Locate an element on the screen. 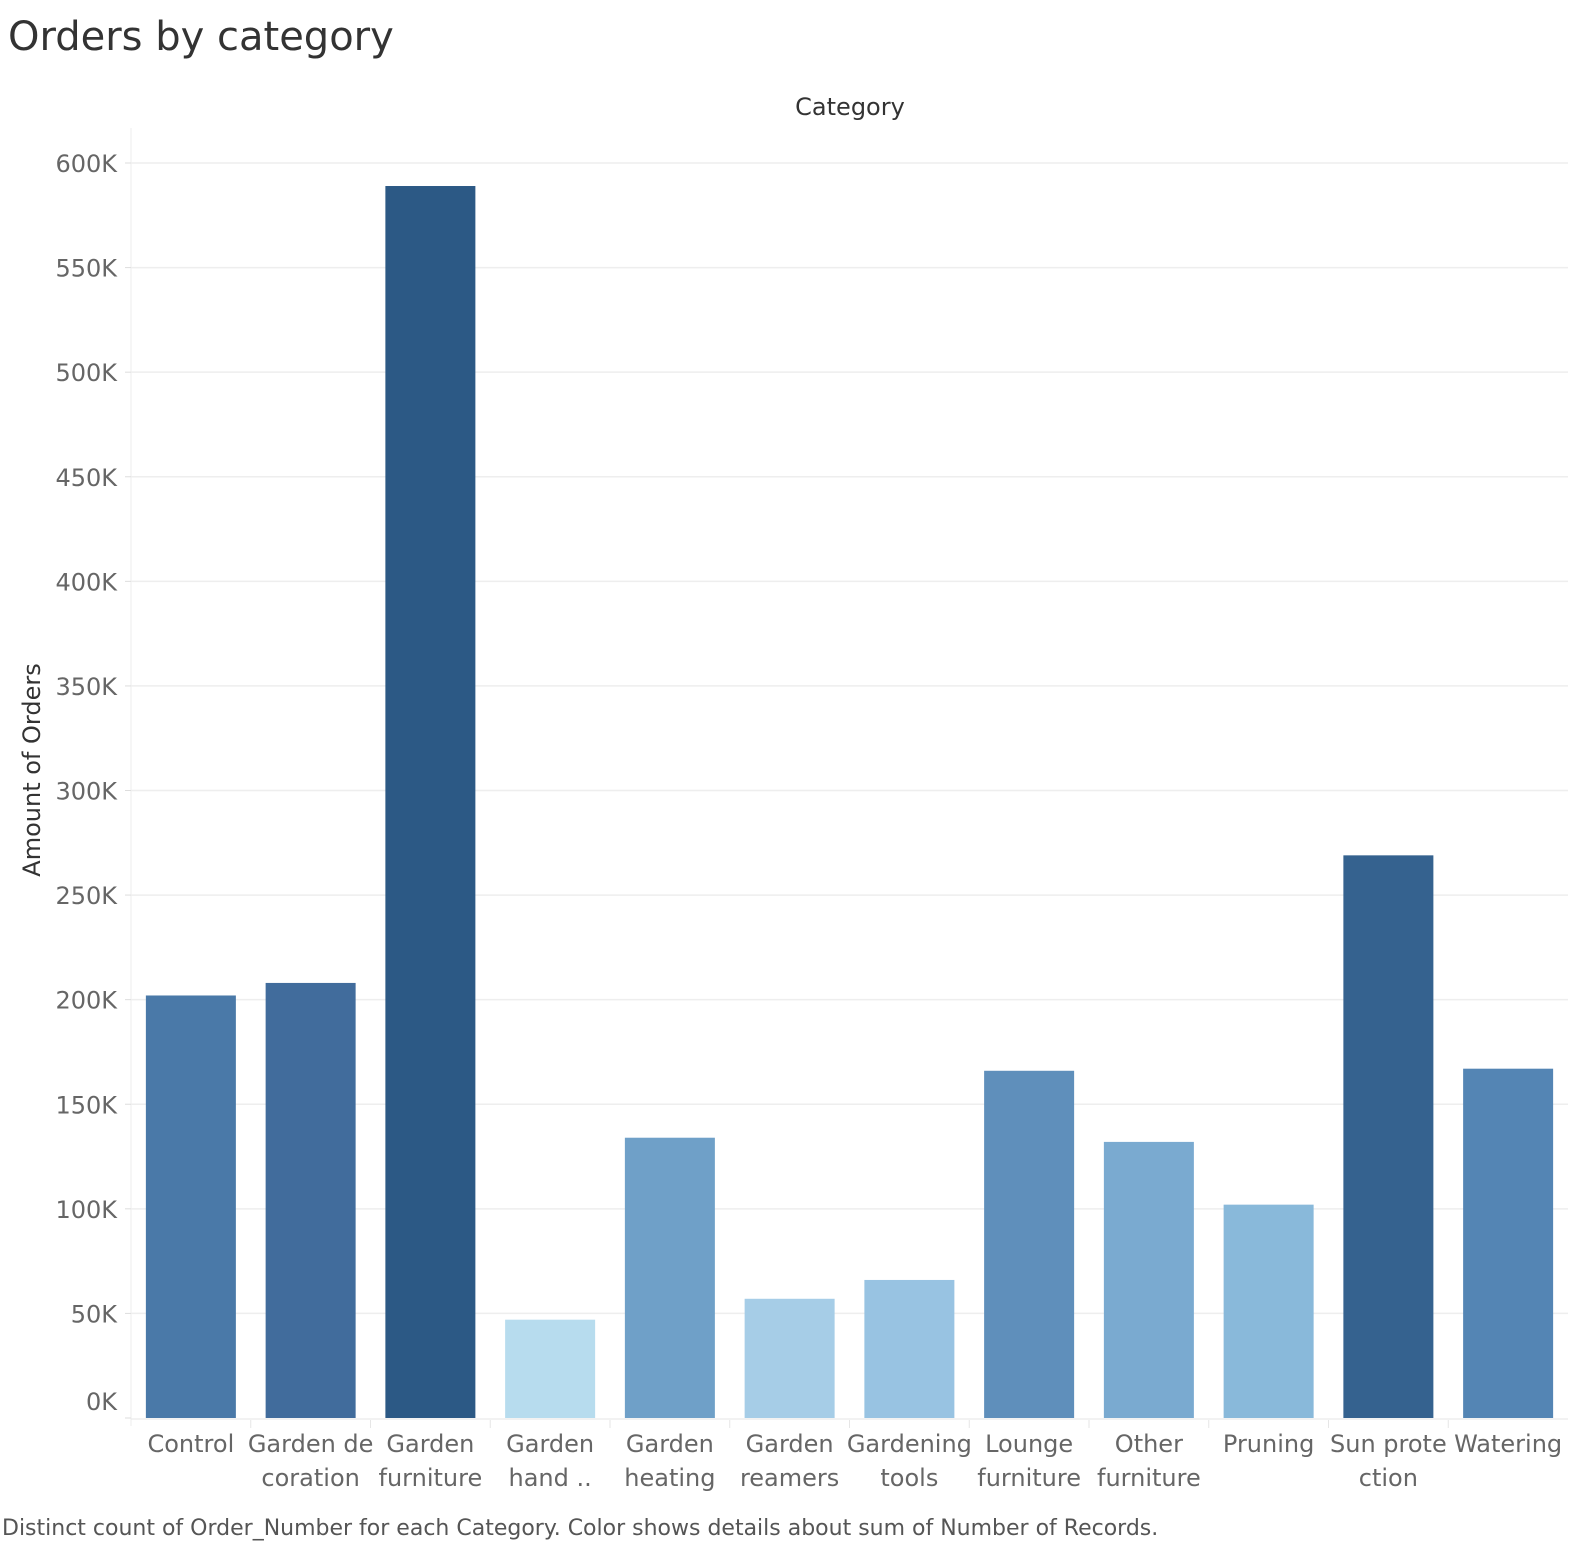 The width and height of the screenshot is (1572, 1552). category-label: Garden de is located at coordinates (311, 1444).